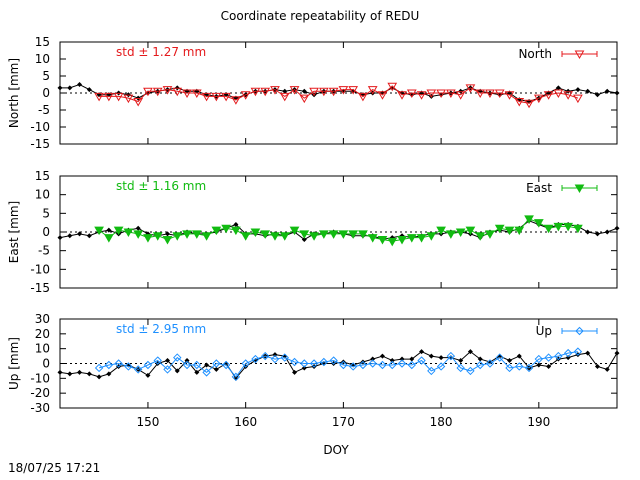 Image resolution: width=640 pixels, height=480 pixels. What do you see at coordinates (42, 349) in the screenshot?
I see `up-ytick-label: 10` at bounding box center [42, 349].